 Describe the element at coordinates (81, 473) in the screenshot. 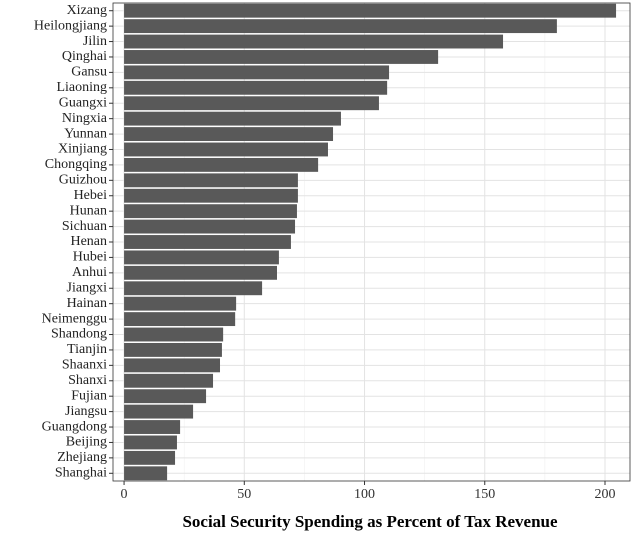

I see `y-tick-label: Shanghai` at that location.